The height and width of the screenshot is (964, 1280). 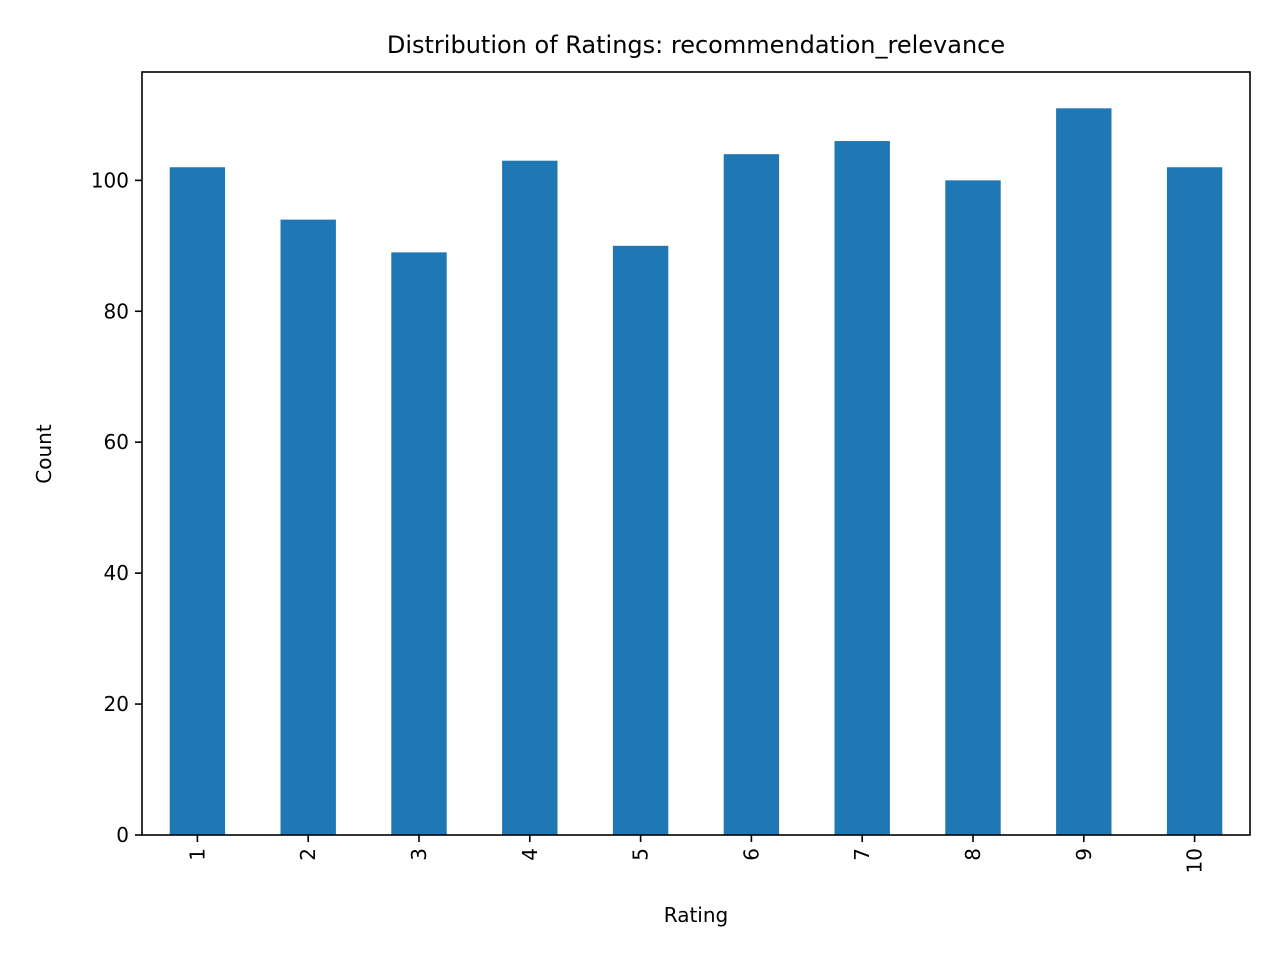 I want to click on y-tick-label: 100, so click(x=110, y=180).